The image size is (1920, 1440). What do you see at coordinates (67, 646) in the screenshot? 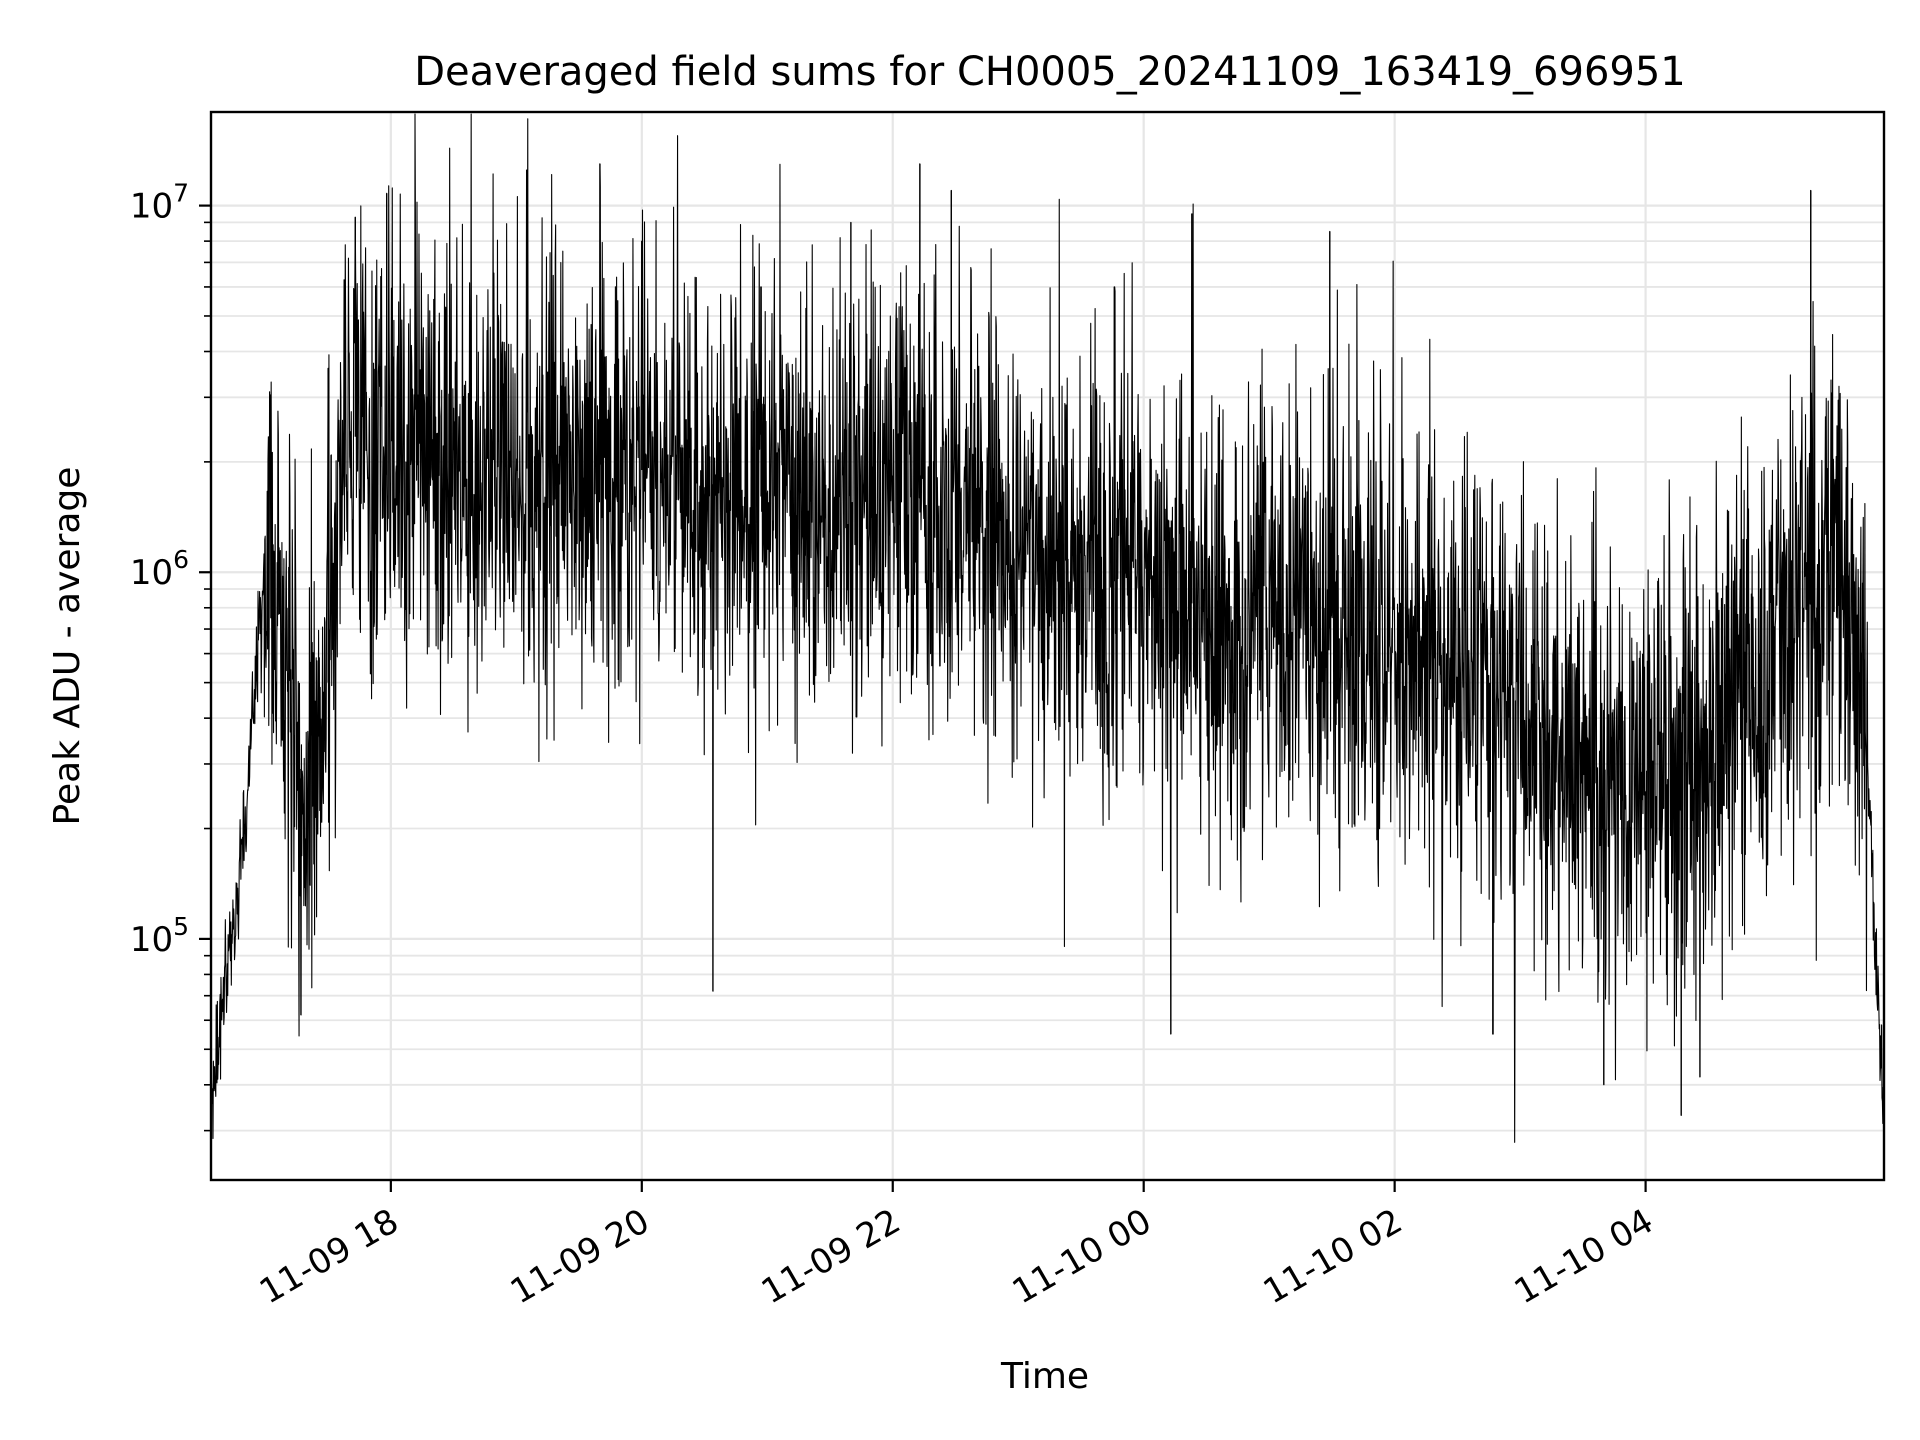
I see `y-axis-label: Peak ADU - average` at bounding box center [67, 646].